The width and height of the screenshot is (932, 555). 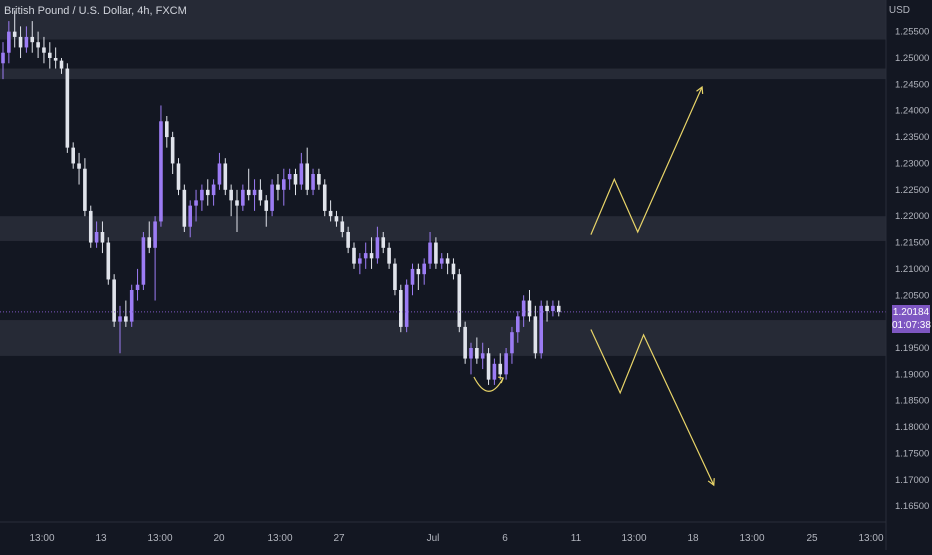 What do you see at coordinates (912, 295) in the screenshot?
I see `price-tick-label: 1.20500` at bounding box center [912, 295].